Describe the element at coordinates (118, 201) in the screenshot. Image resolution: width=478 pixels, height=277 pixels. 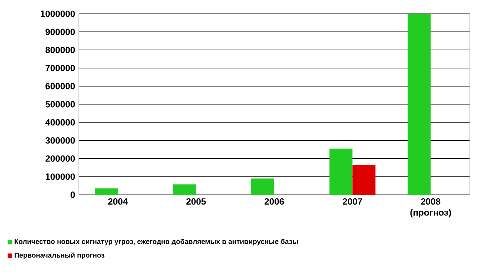
I see `x-tick-label: 2004` at that location.